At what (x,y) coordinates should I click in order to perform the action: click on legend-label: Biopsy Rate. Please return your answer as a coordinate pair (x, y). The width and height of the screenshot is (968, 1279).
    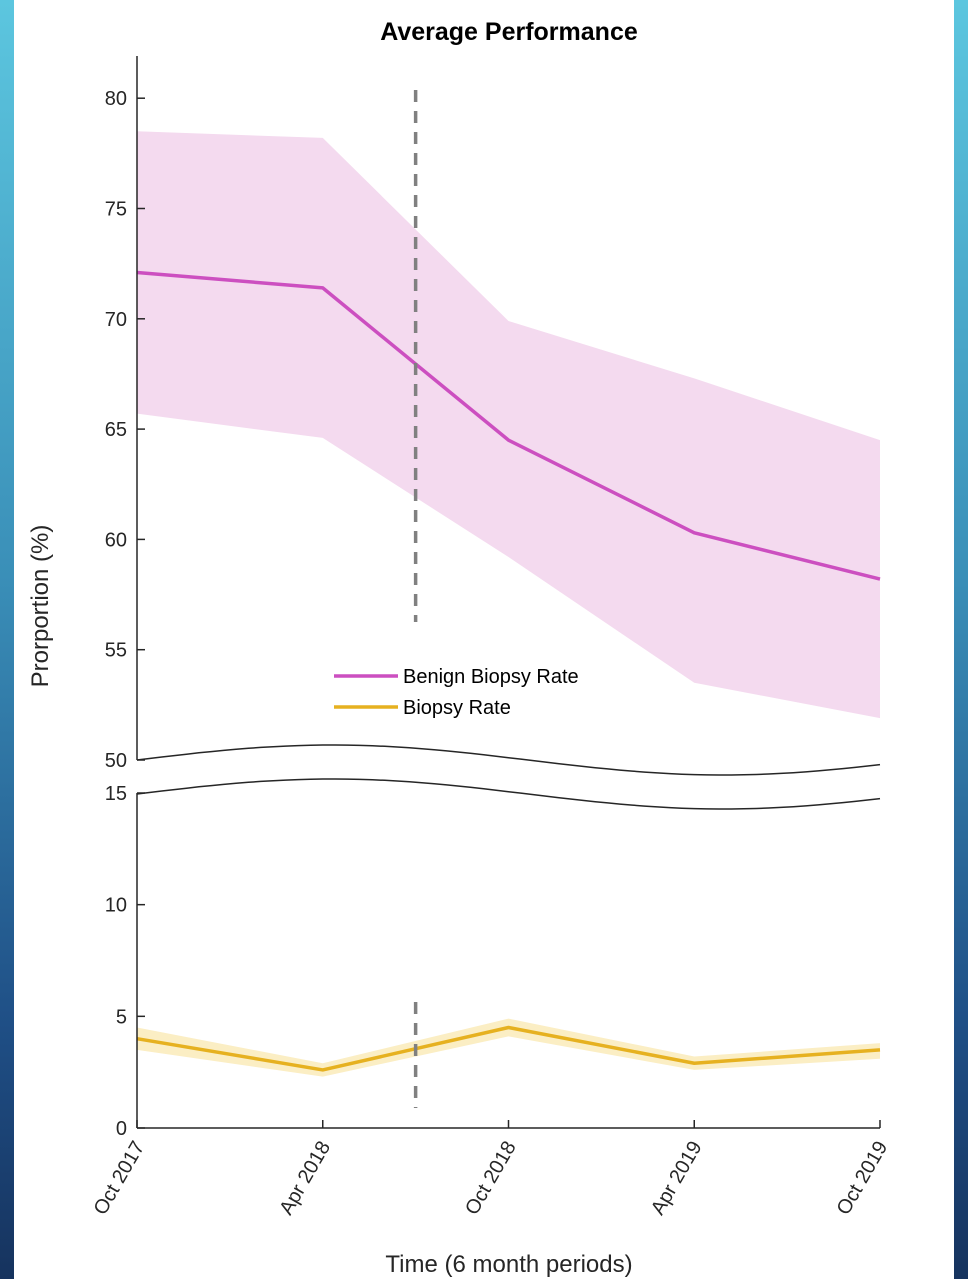
    Looking at the image, I should click on (457, 708).